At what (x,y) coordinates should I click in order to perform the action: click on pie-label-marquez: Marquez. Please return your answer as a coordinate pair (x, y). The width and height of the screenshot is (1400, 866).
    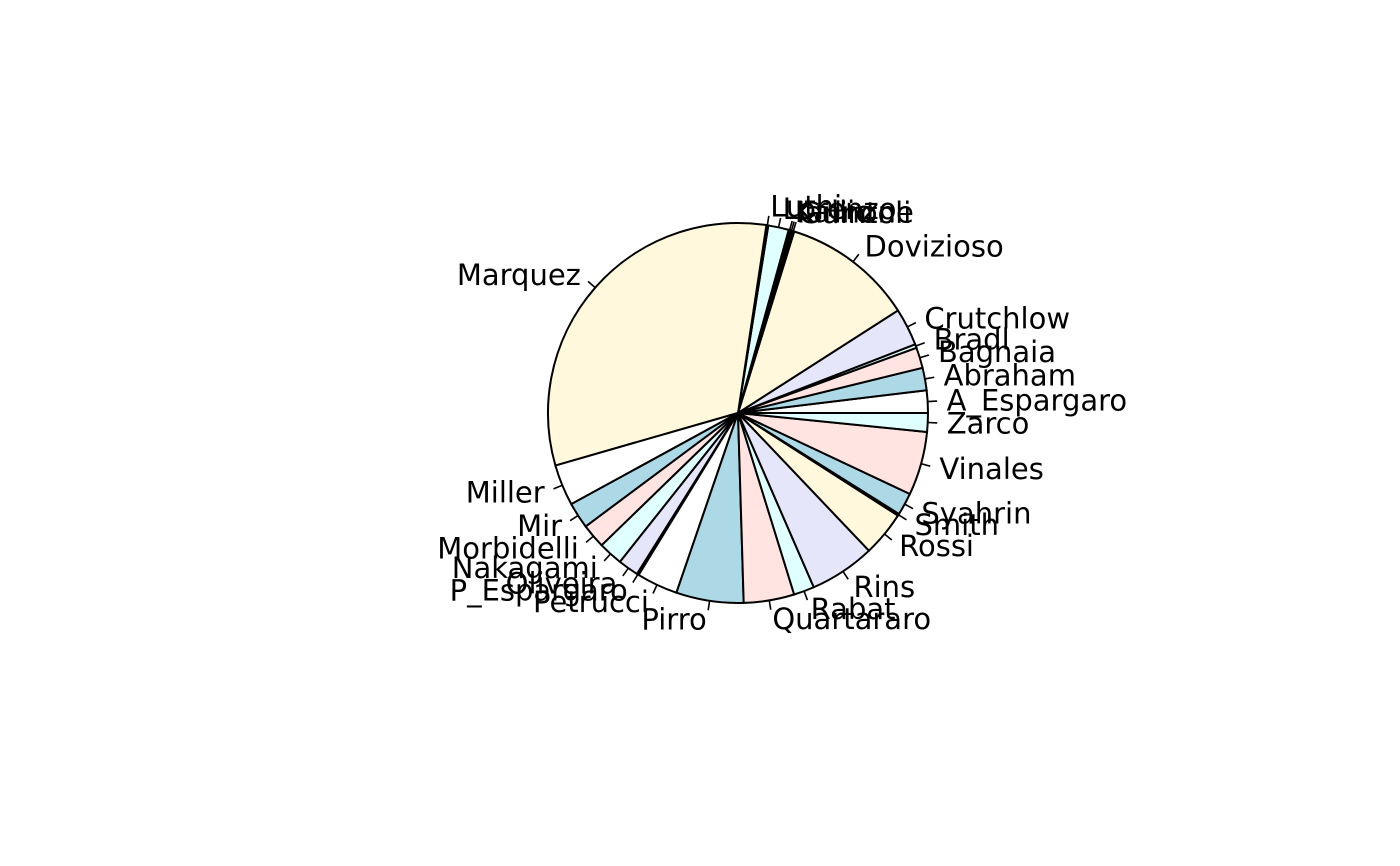
    Looking at the image, I should click on (519, 275).